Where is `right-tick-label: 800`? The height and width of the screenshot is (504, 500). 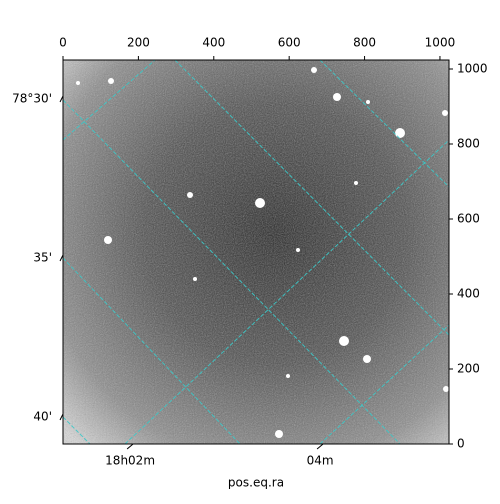 right-tick-label: 800 is located at coordinates (468, 144).